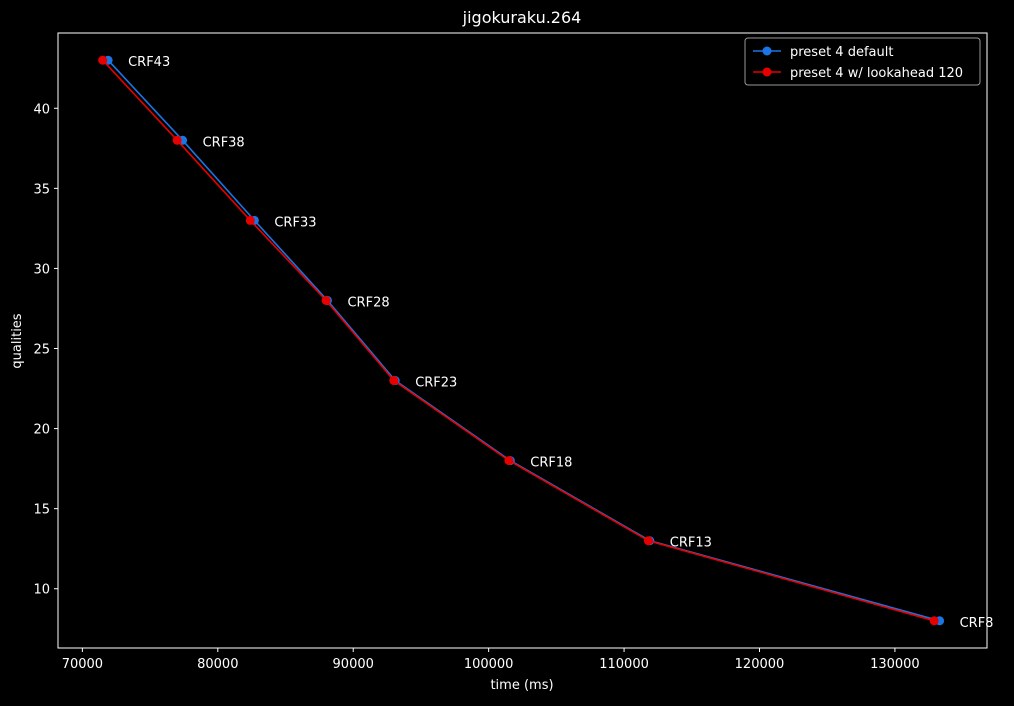  Describe the element at coordinates (41, 189) in the screenshot. I see `y-tick-label: 35` at that location.